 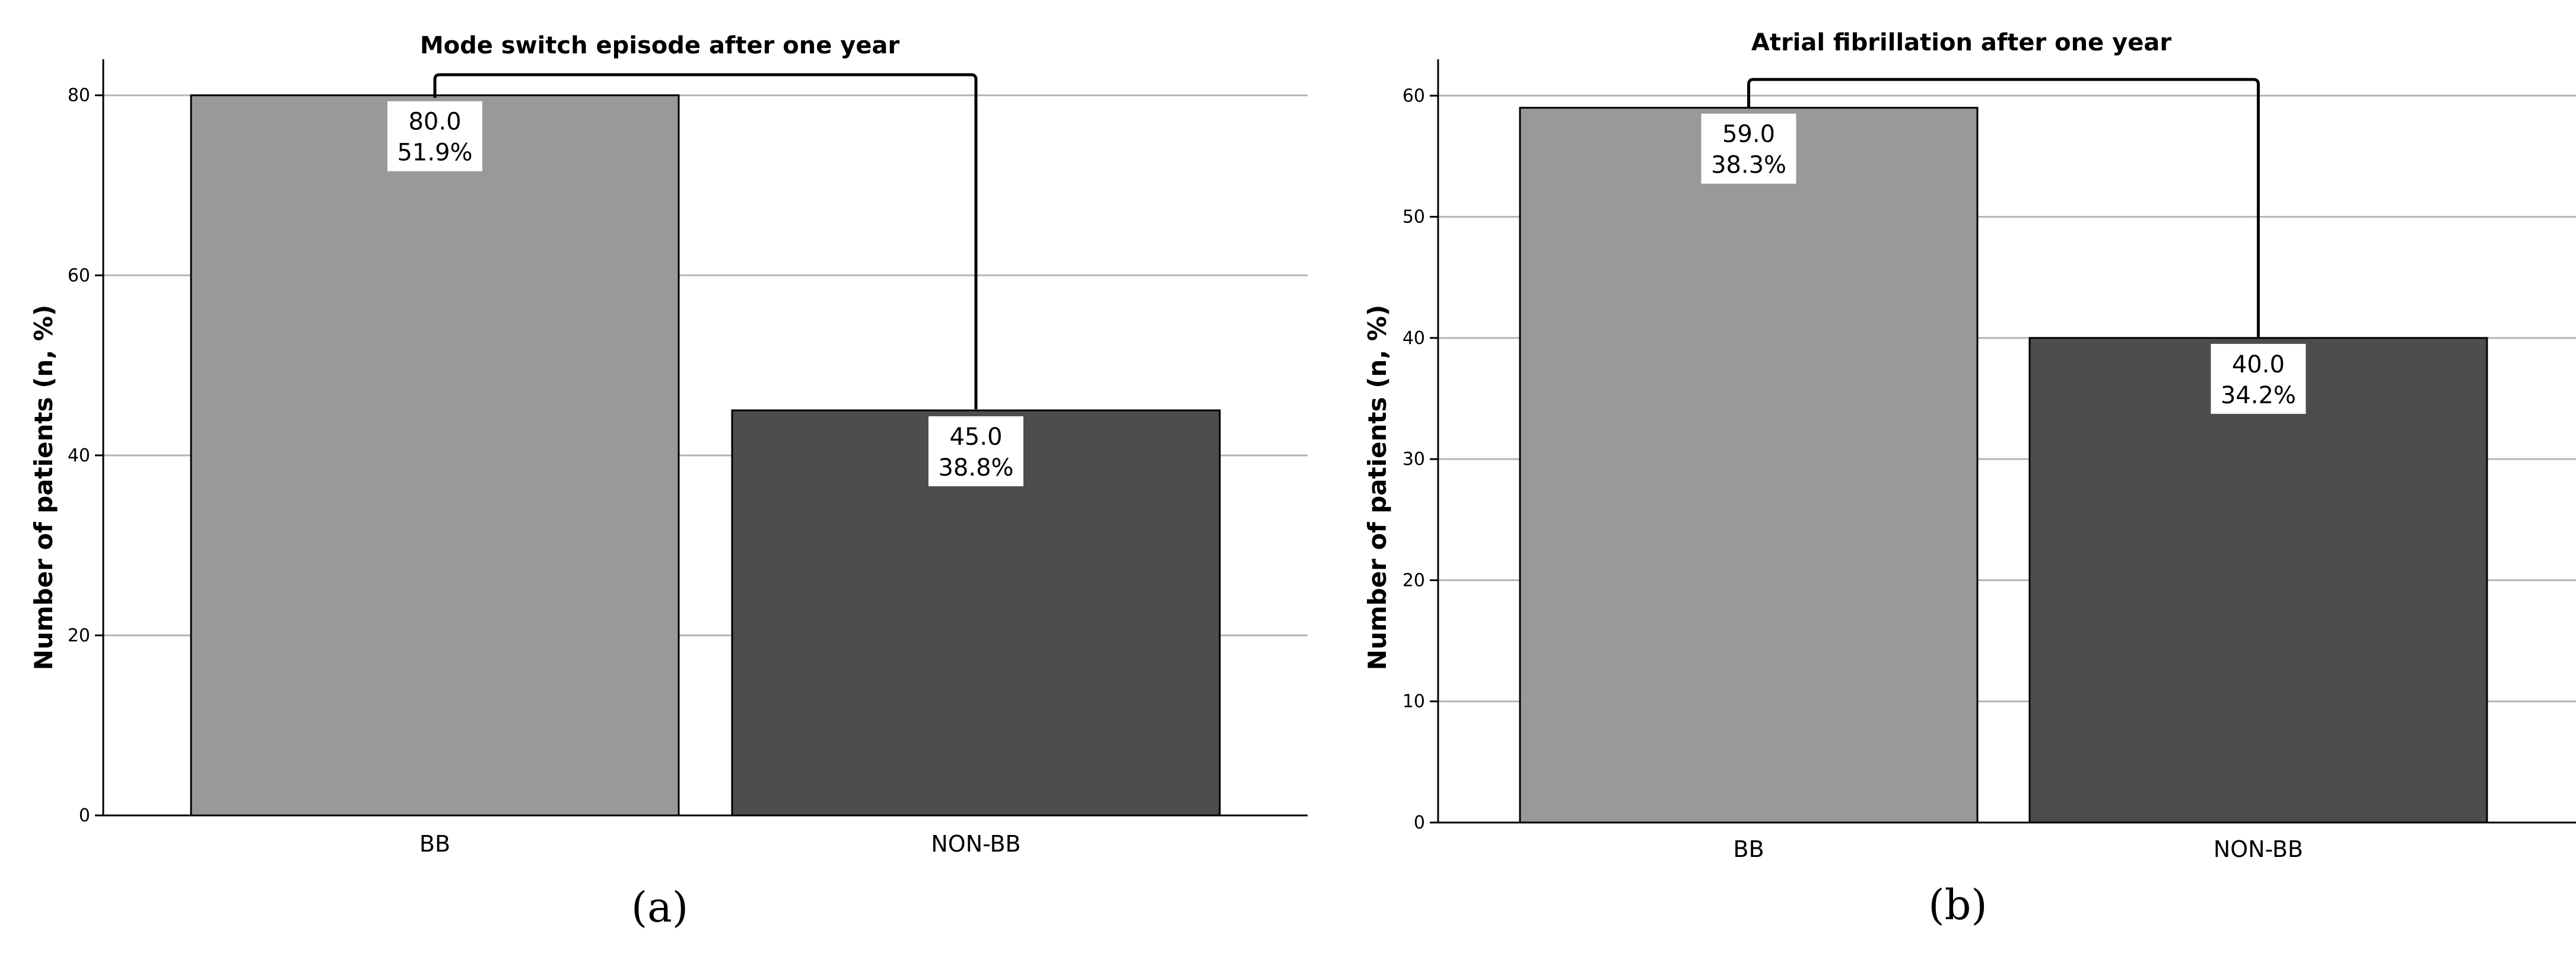 What do you see at coordinates (1414, 701) in the screenshot?
I see `y-tick-label: 10` at bounding box center [1414, 701].